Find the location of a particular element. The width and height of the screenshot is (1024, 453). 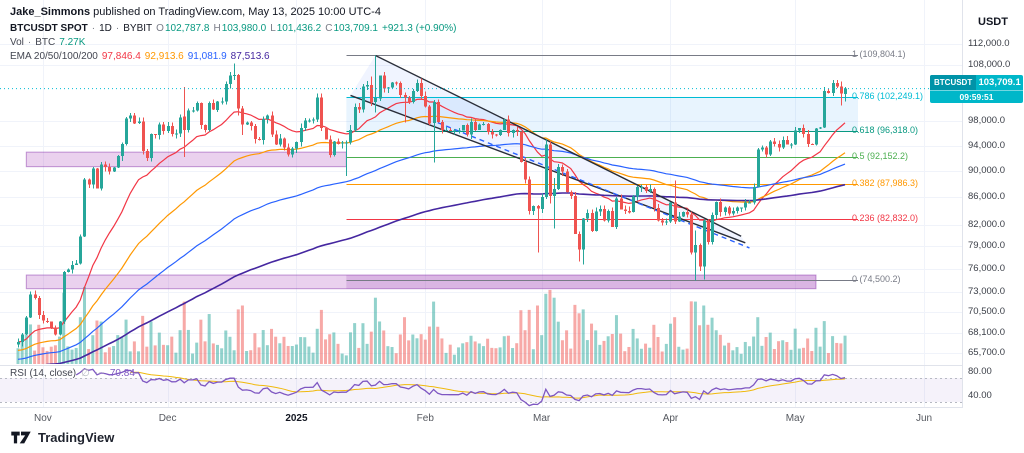

wedge-upper-line is located at coordinates (558, 145).